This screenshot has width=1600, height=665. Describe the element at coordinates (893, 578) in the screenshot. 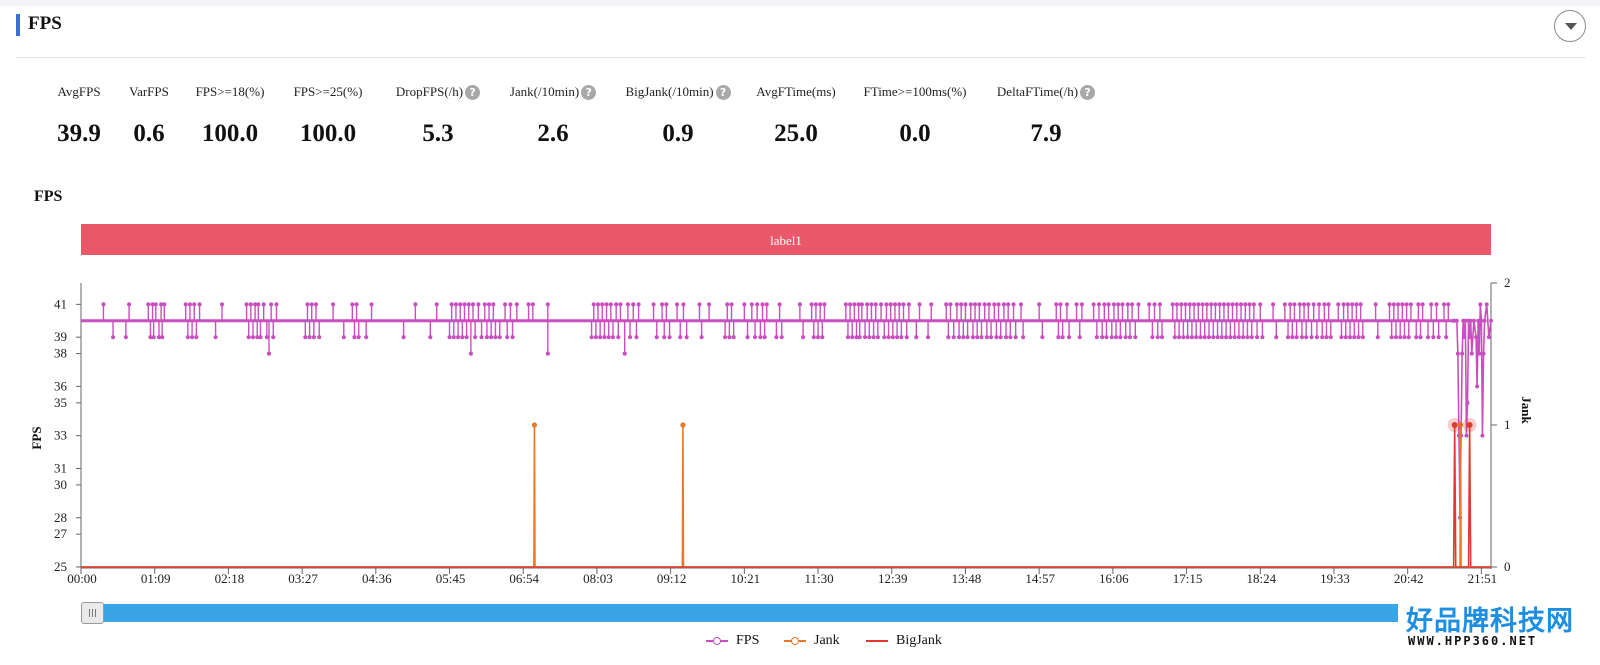

I see `x-tick-label: 12:39` at that location.